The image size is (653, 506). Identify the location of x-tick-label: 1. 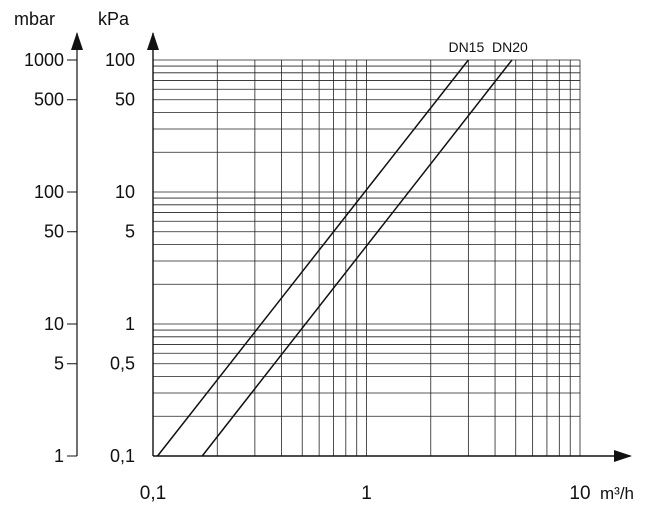
(366, 493).